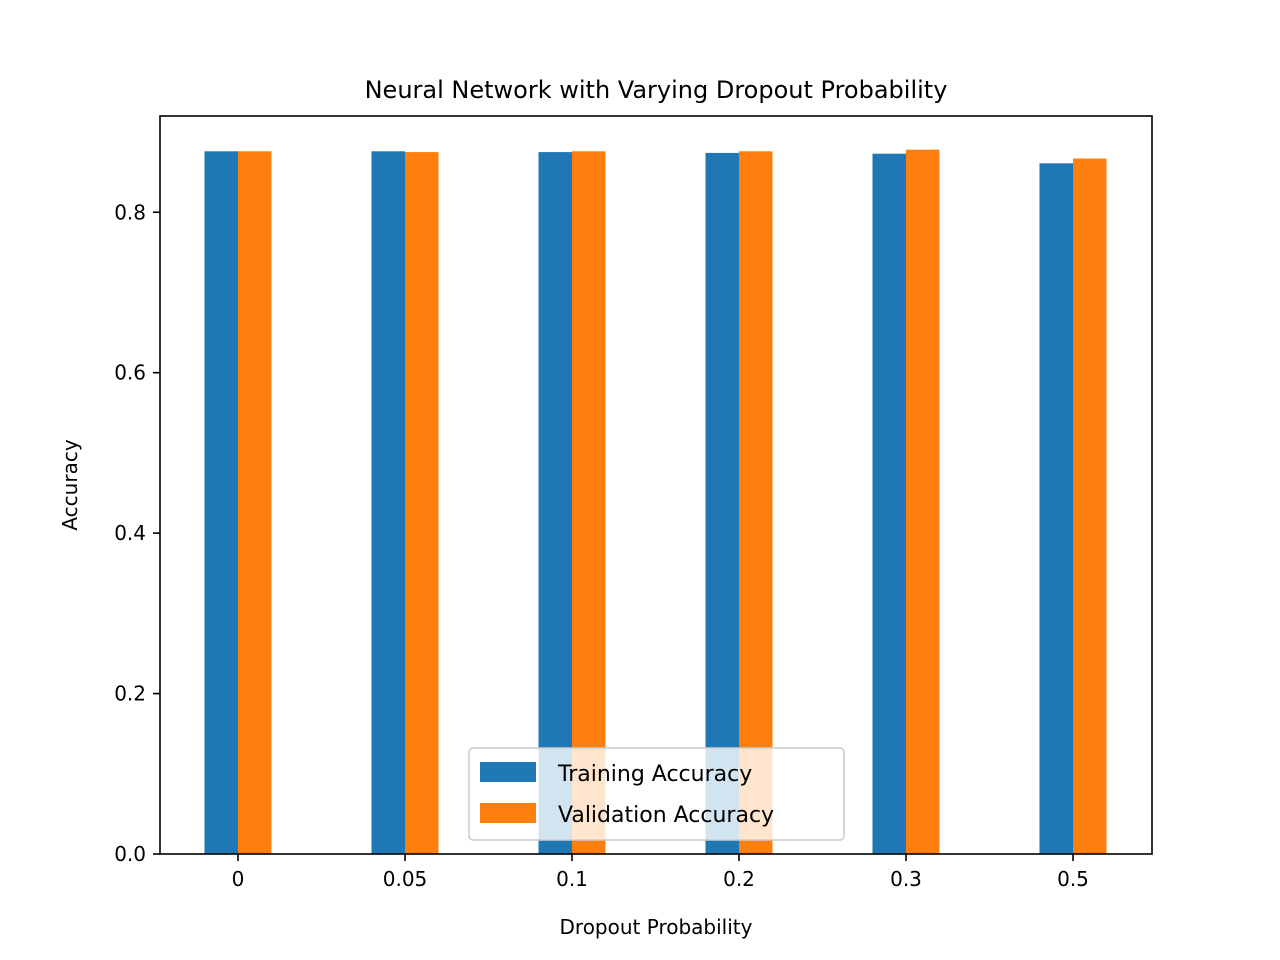 This screenshot has width=1280, height=960. I want to click on y-tick-label-2: 0.4, so click(130, 533).